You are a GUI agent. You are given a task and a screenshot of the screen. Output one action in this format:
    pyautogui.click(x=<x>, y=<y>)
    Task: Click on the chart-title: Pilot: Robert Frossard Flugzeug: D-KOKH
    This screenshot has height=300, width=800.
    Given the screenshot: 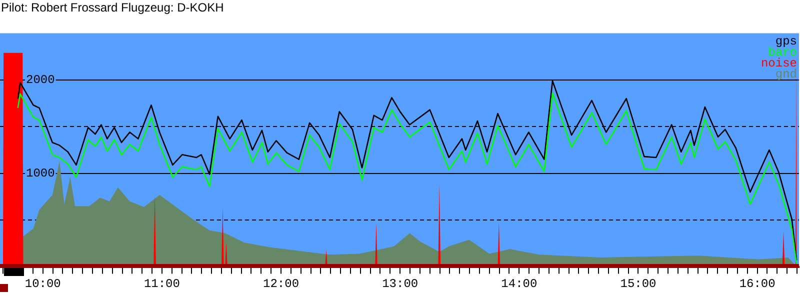 What is the action you would take?
    pyautogui.click(x=112, y=7)
    